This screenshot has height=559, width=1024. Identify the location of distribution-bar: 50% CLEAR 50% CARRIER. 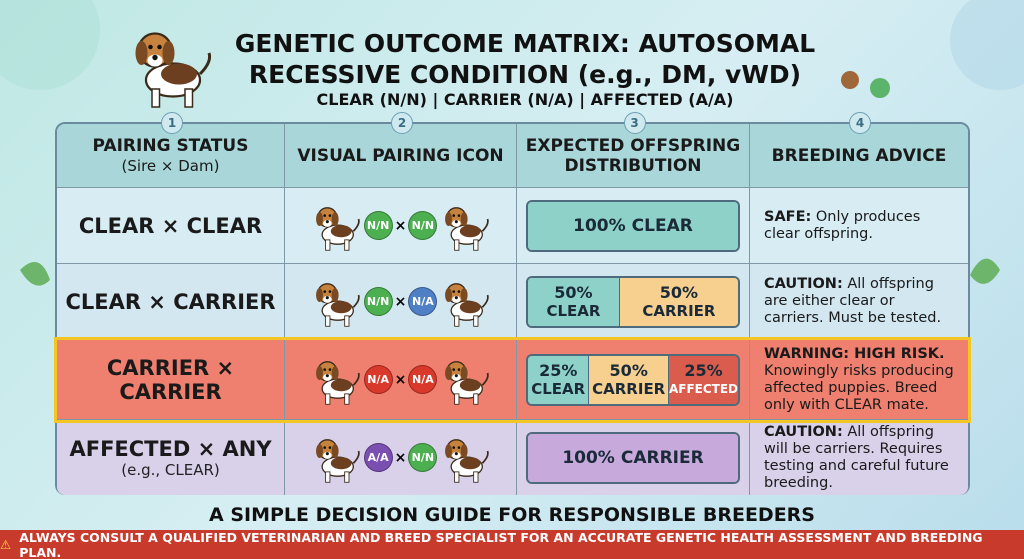
(633, 301).